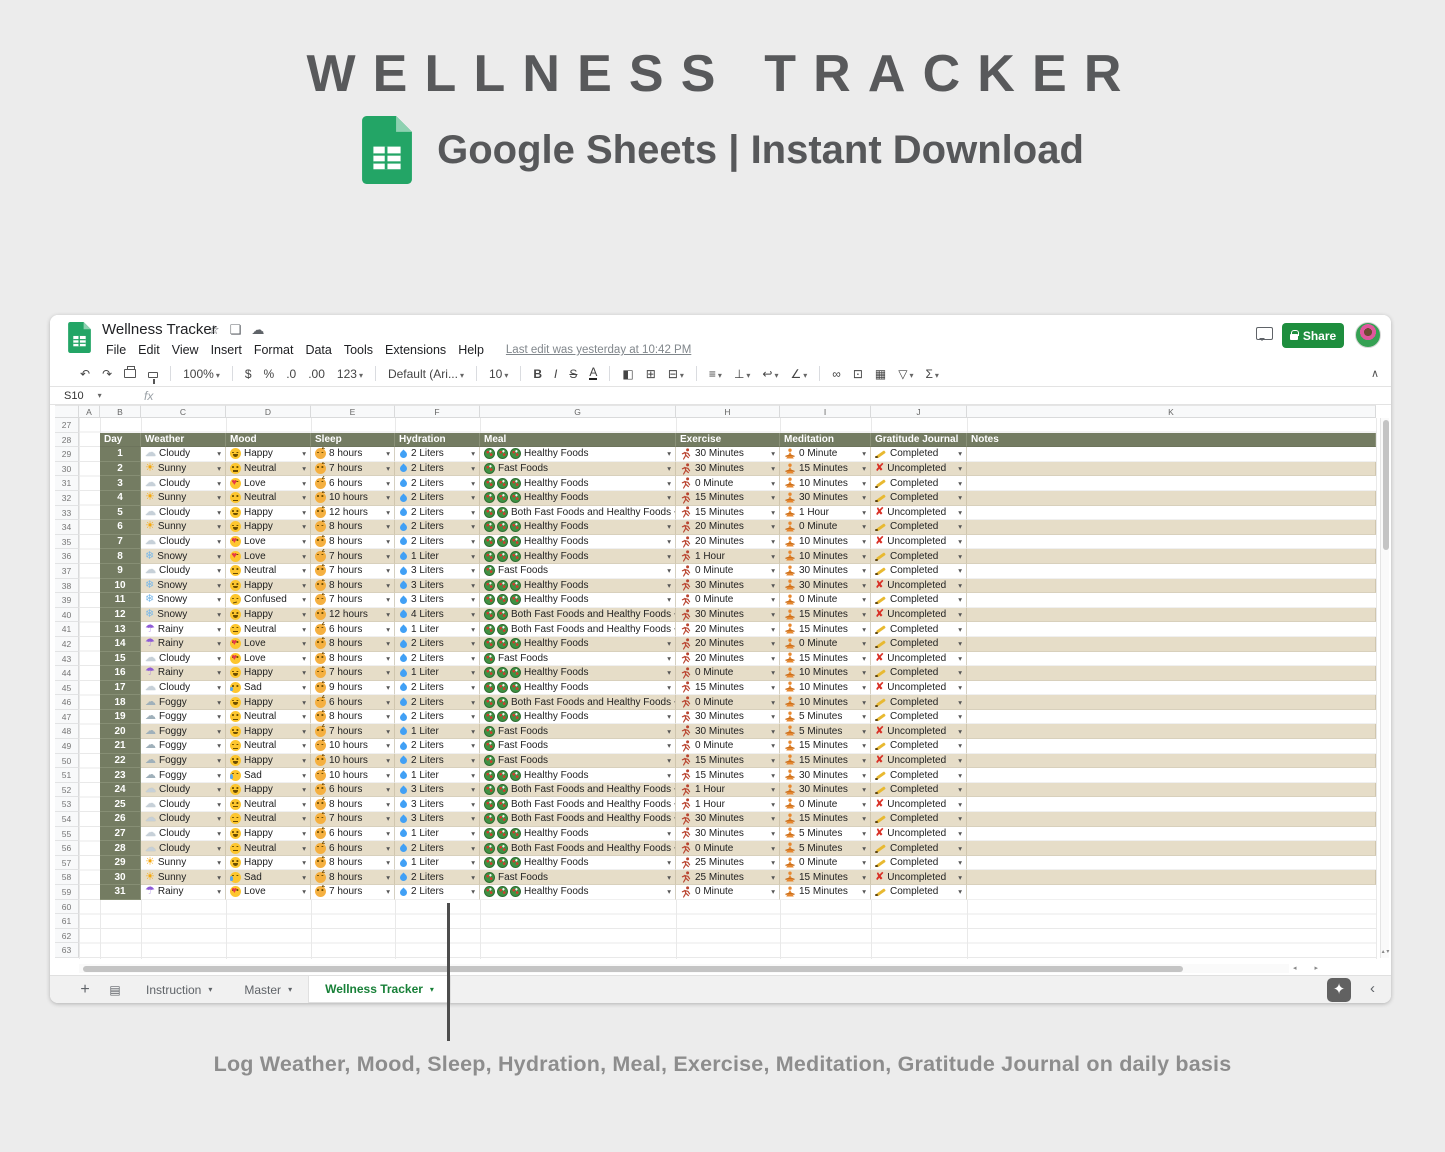 Image resolution: width=1445 pixels, height=1152 pixels. I want to click on sleep-cell: 9 hours ▾, so click(353, 688).